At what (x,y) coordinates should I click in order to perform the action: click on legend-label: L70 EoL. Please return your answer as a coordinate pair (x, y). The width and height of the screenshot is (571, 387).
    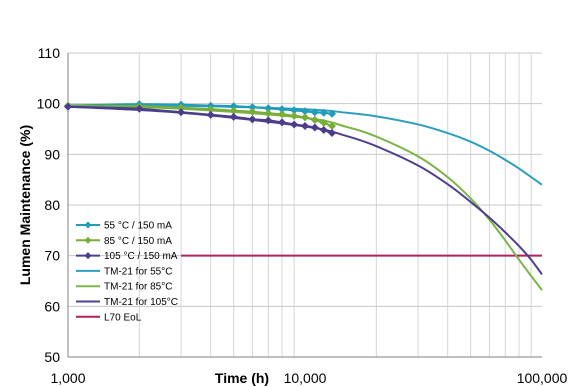
    Looking at the image, I should click on (123, 317).